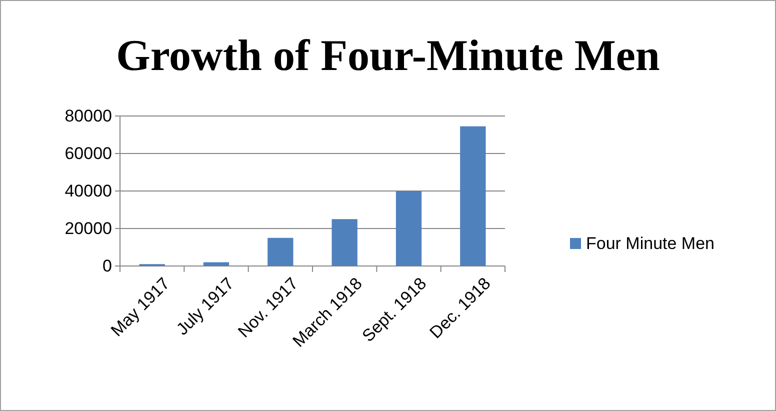 Image resolution: width=776 pixels, height=411 pixels. Describe the element at coordinates (88, 190) in the screenshot. I see `y-tick-label: 40000` at that location.